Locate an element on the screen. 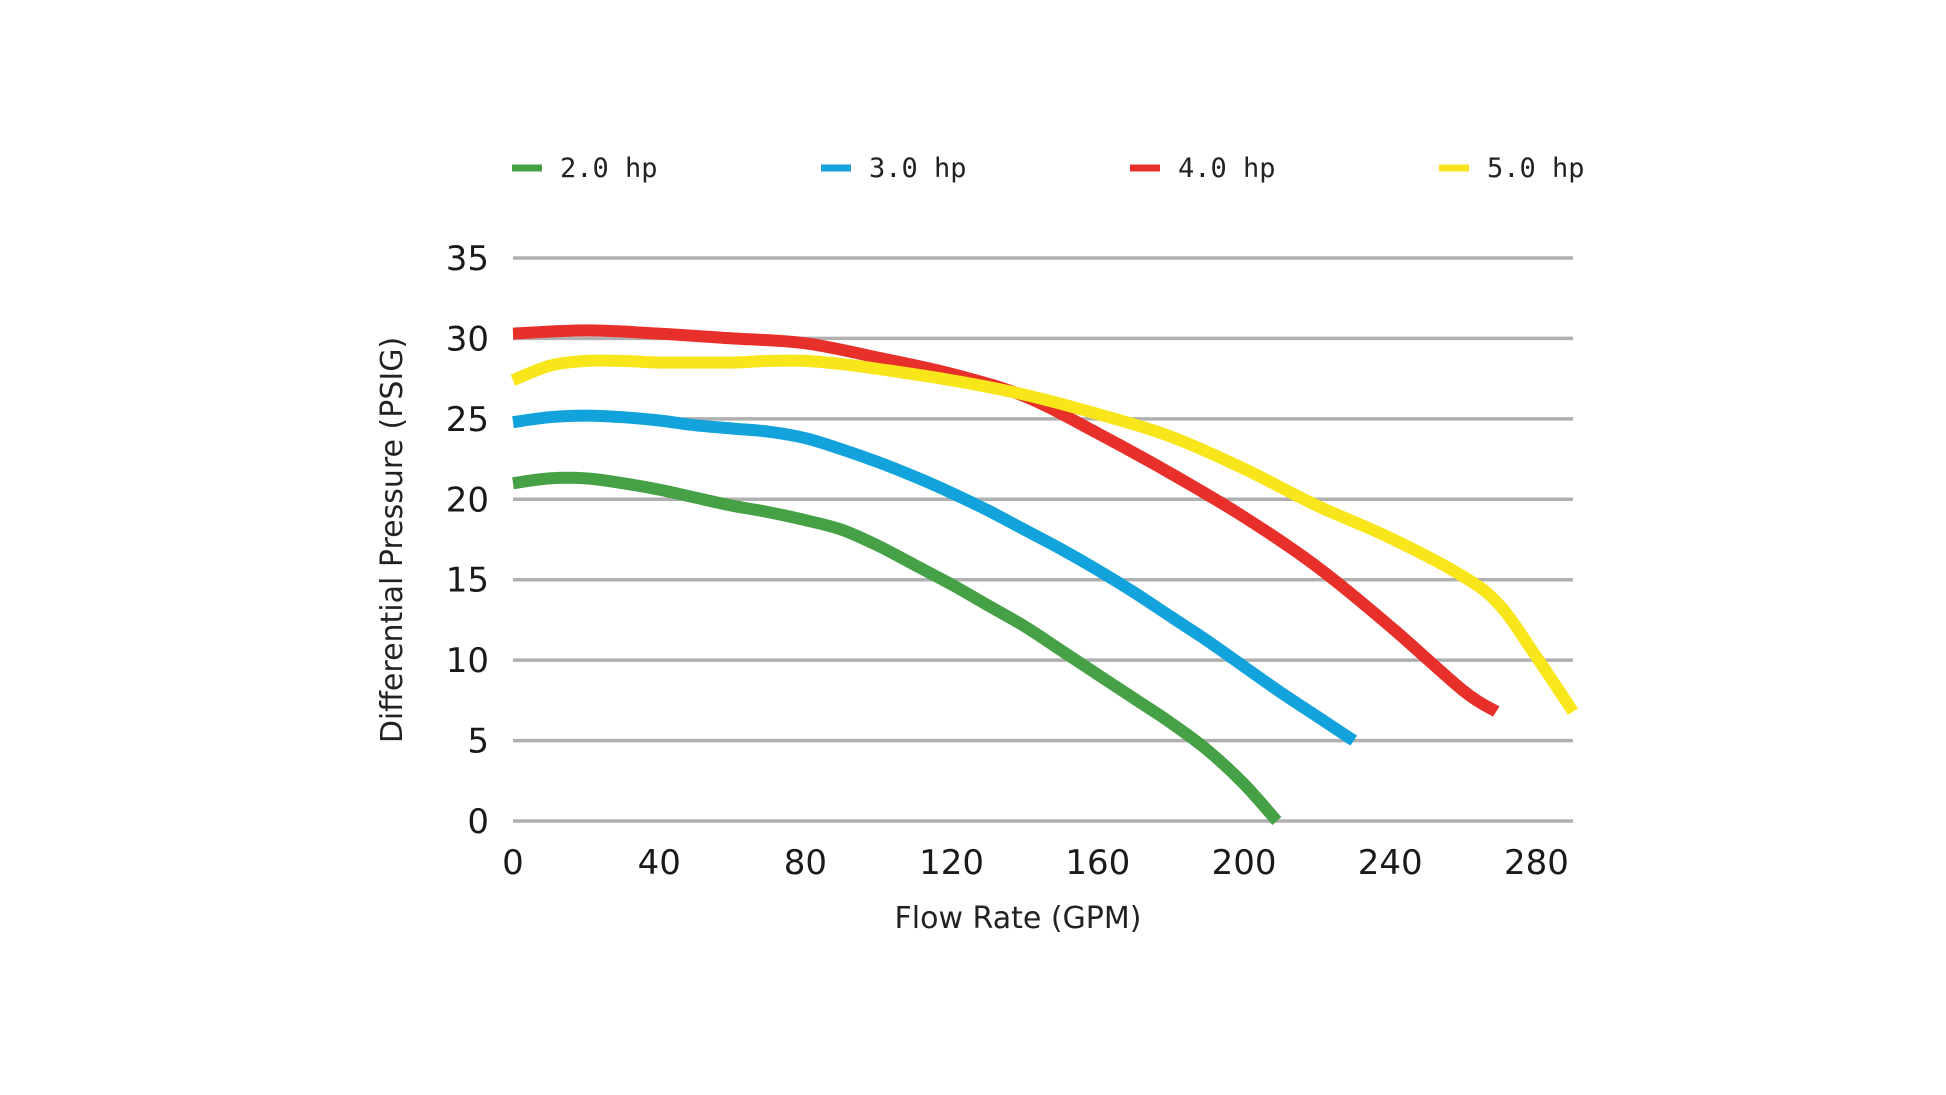 Image resolution: width=1946 pixels, height=1095 pixels. x-tick-label: 200 is located at coordinates (1244, 863).